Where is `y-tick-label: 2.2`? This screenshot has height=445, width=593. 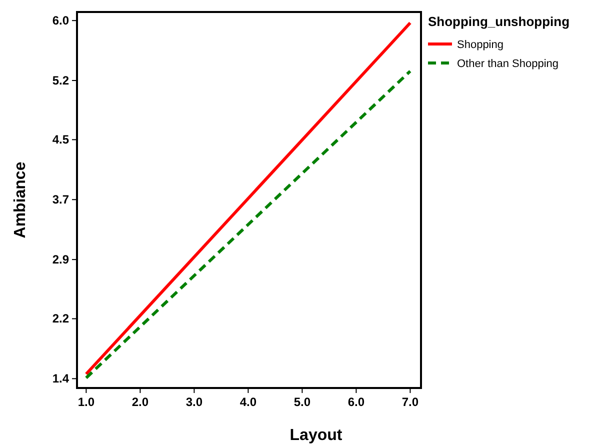
y-tick-label: 2.2 is located at coordinates (61, 319).